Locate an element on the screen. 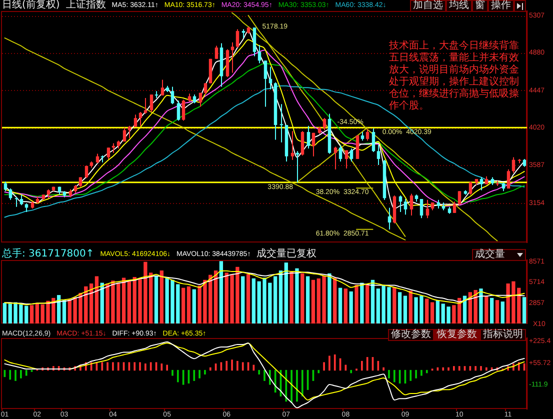 This screenshot has height=419, width=553. tab-button: 修改参数 is located at coordinates (411, 335).